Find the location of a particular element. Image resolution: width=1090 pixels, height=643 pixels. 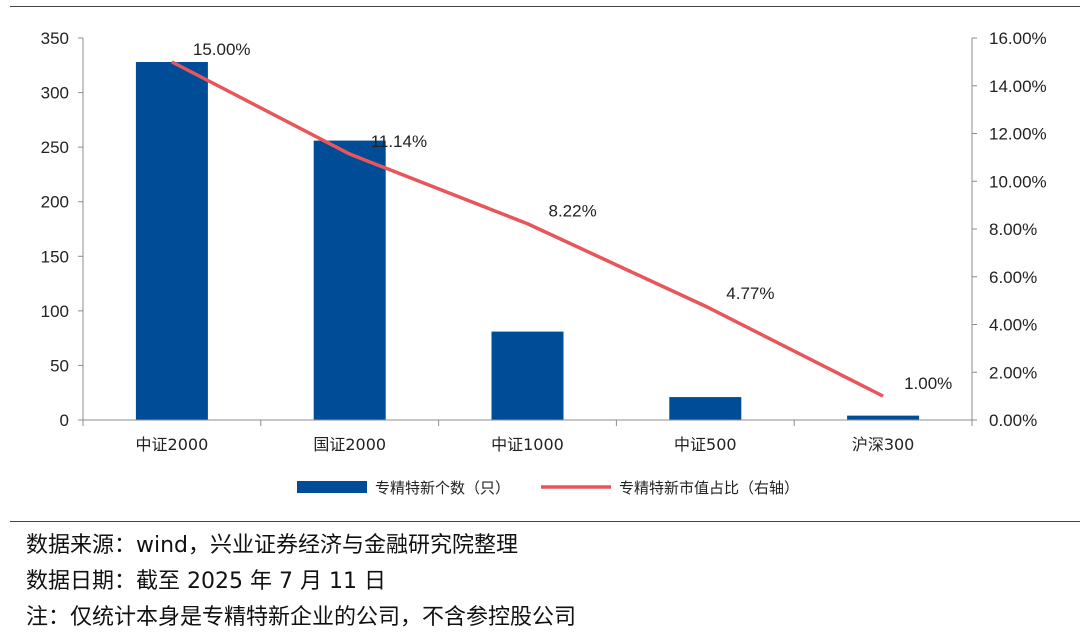

line-data-label: 1.00% is located at coordinates (928, 383).